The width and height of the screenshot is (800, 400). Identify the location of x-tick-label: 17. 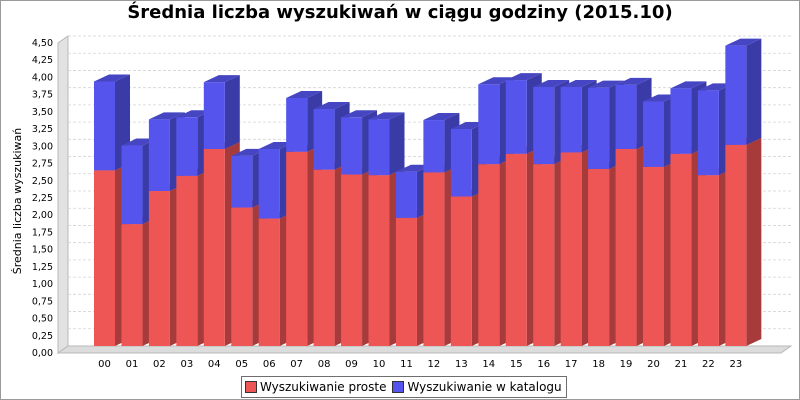
(571, 364).